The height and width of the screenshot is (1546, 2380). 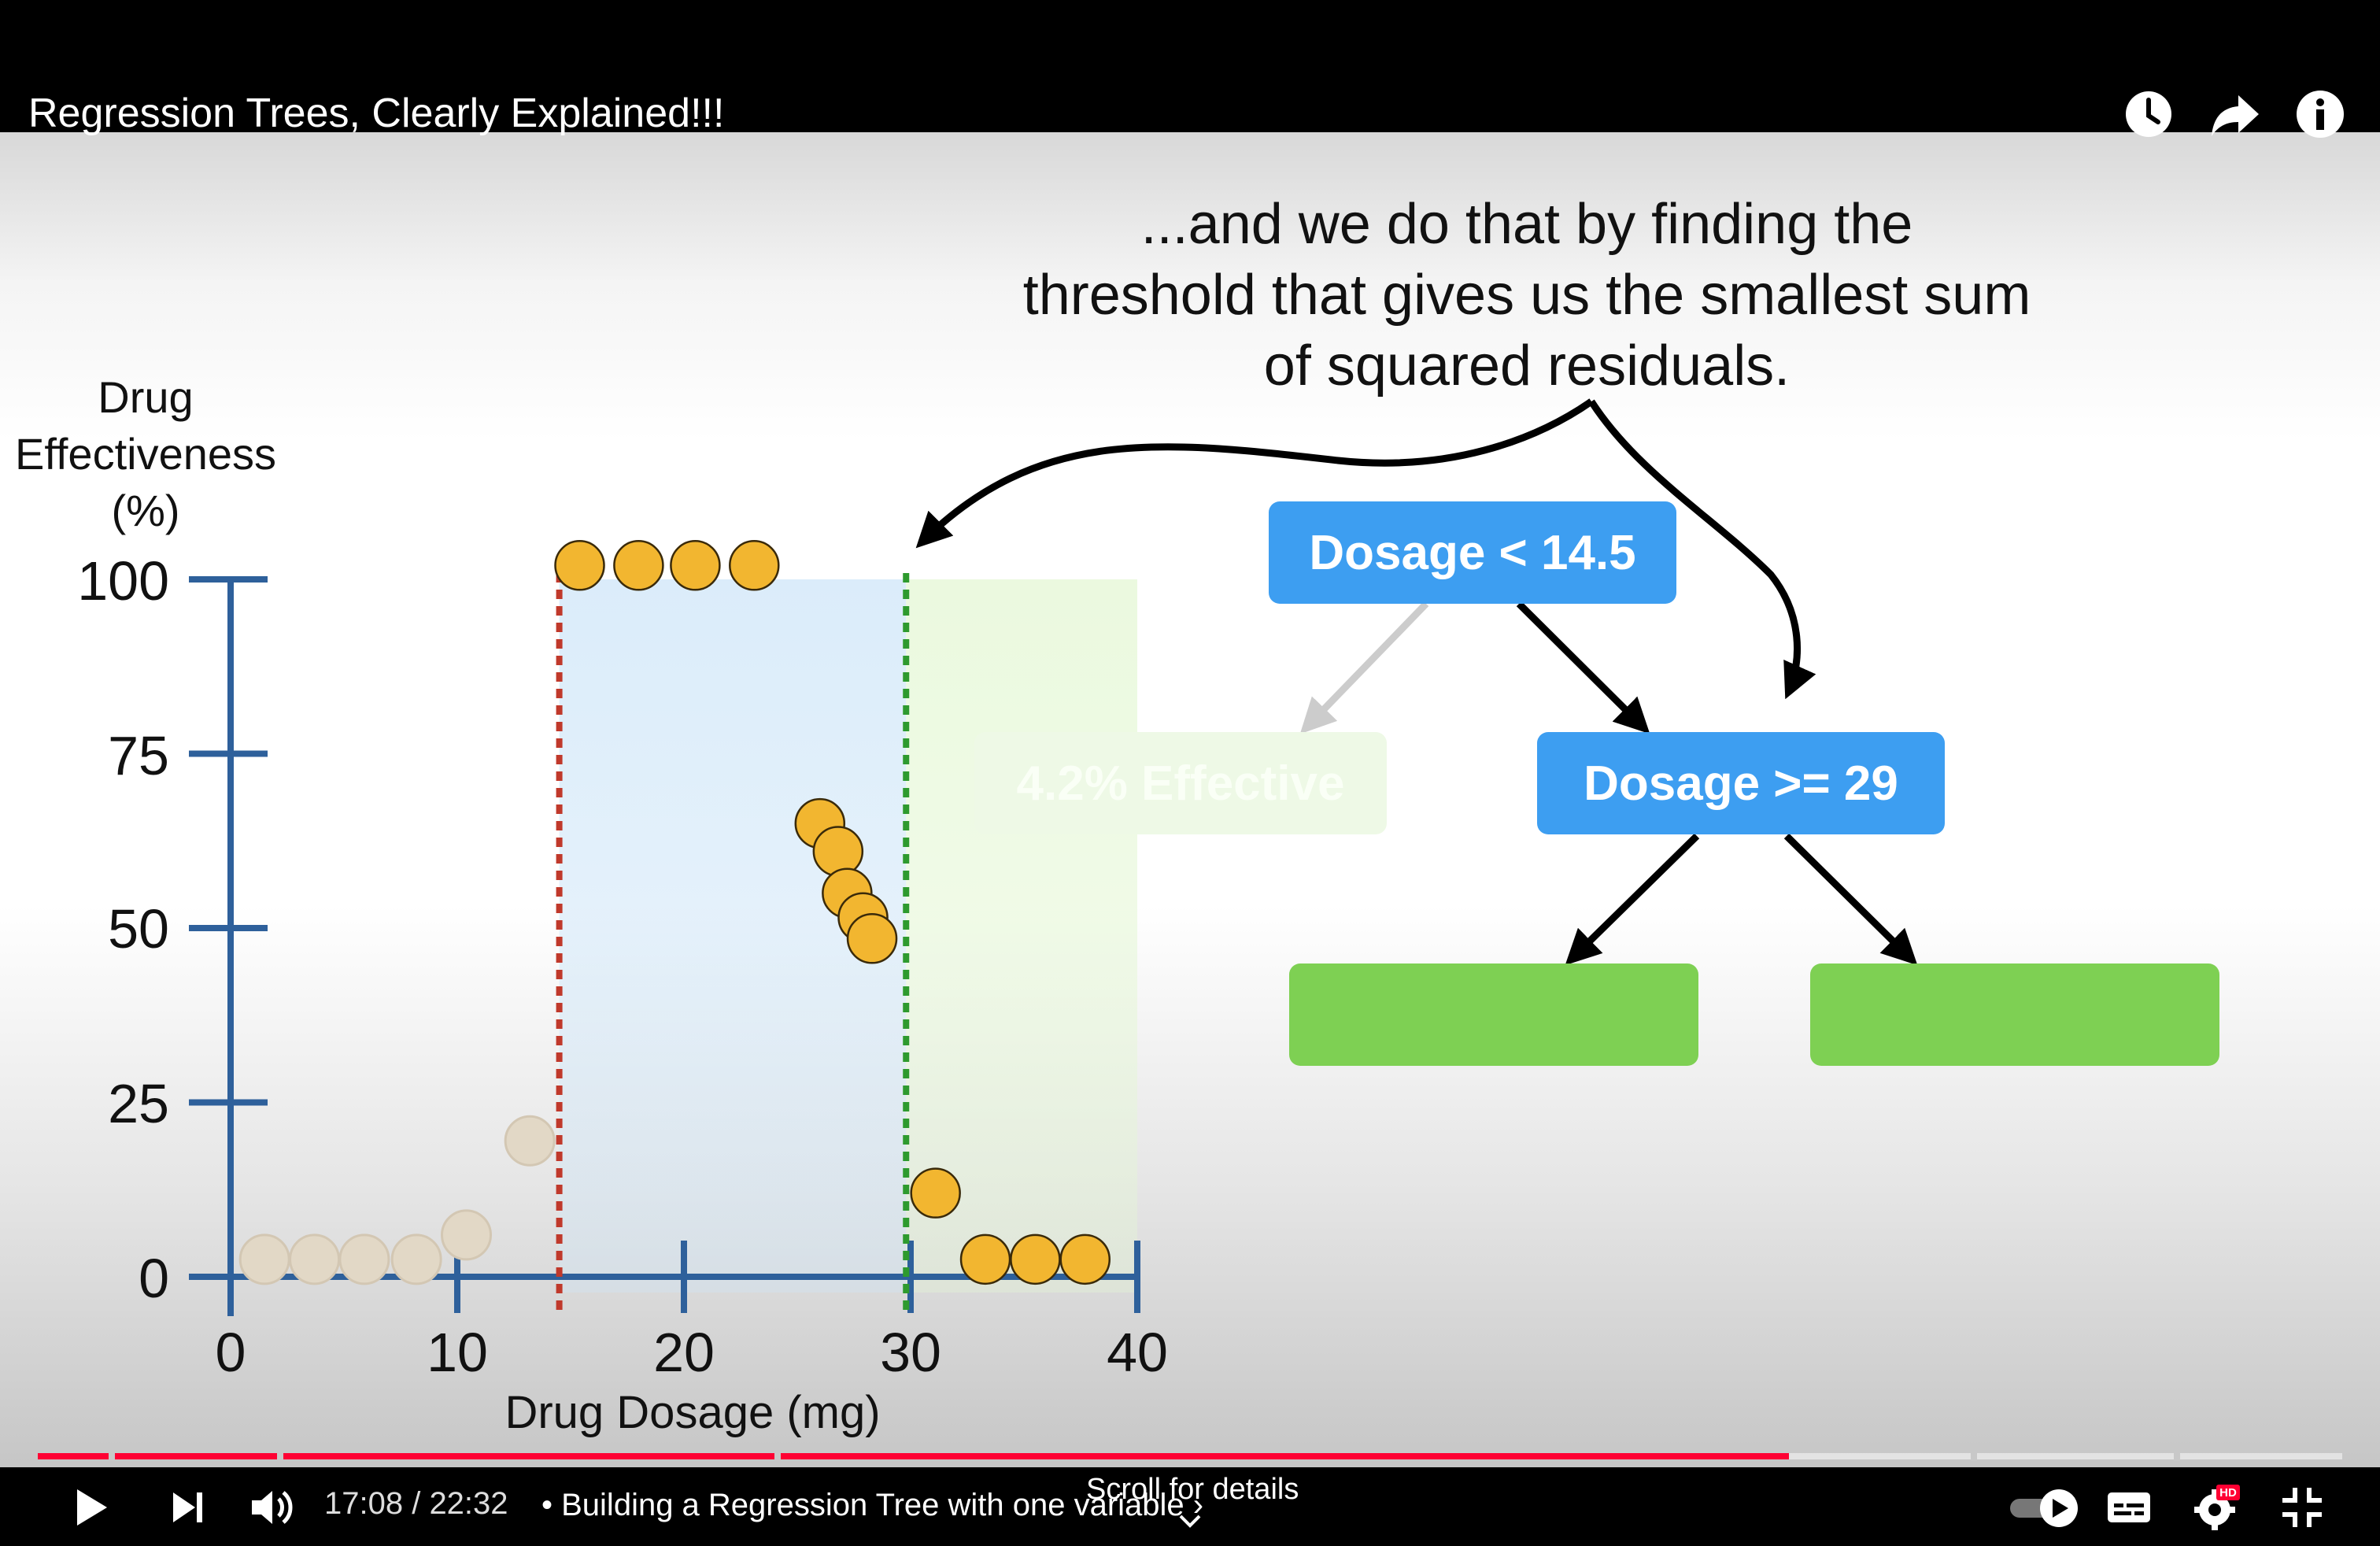 I want to click on y-tick-label: 0, so click(x=154, y=1278).